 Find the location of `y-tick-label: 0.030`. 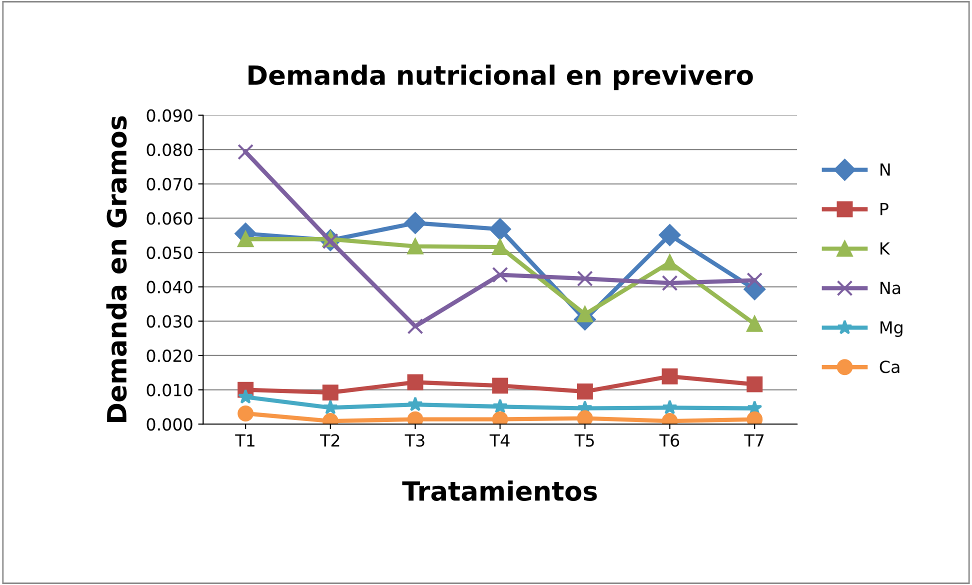

y-tick-label: 0.030 is located at coordinates (169, 321).